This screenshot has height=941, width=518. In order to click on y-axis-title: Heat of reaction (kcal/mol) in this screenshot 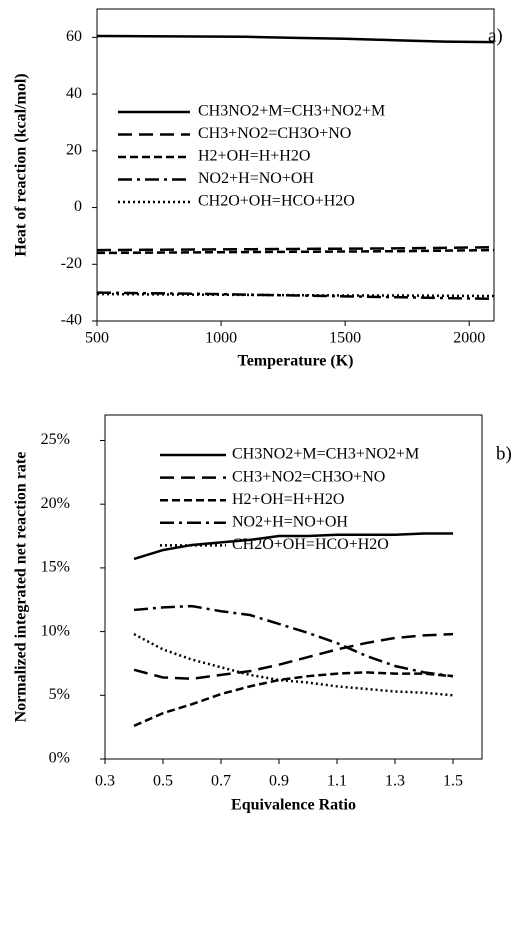, I will do `click(21, 164)`.